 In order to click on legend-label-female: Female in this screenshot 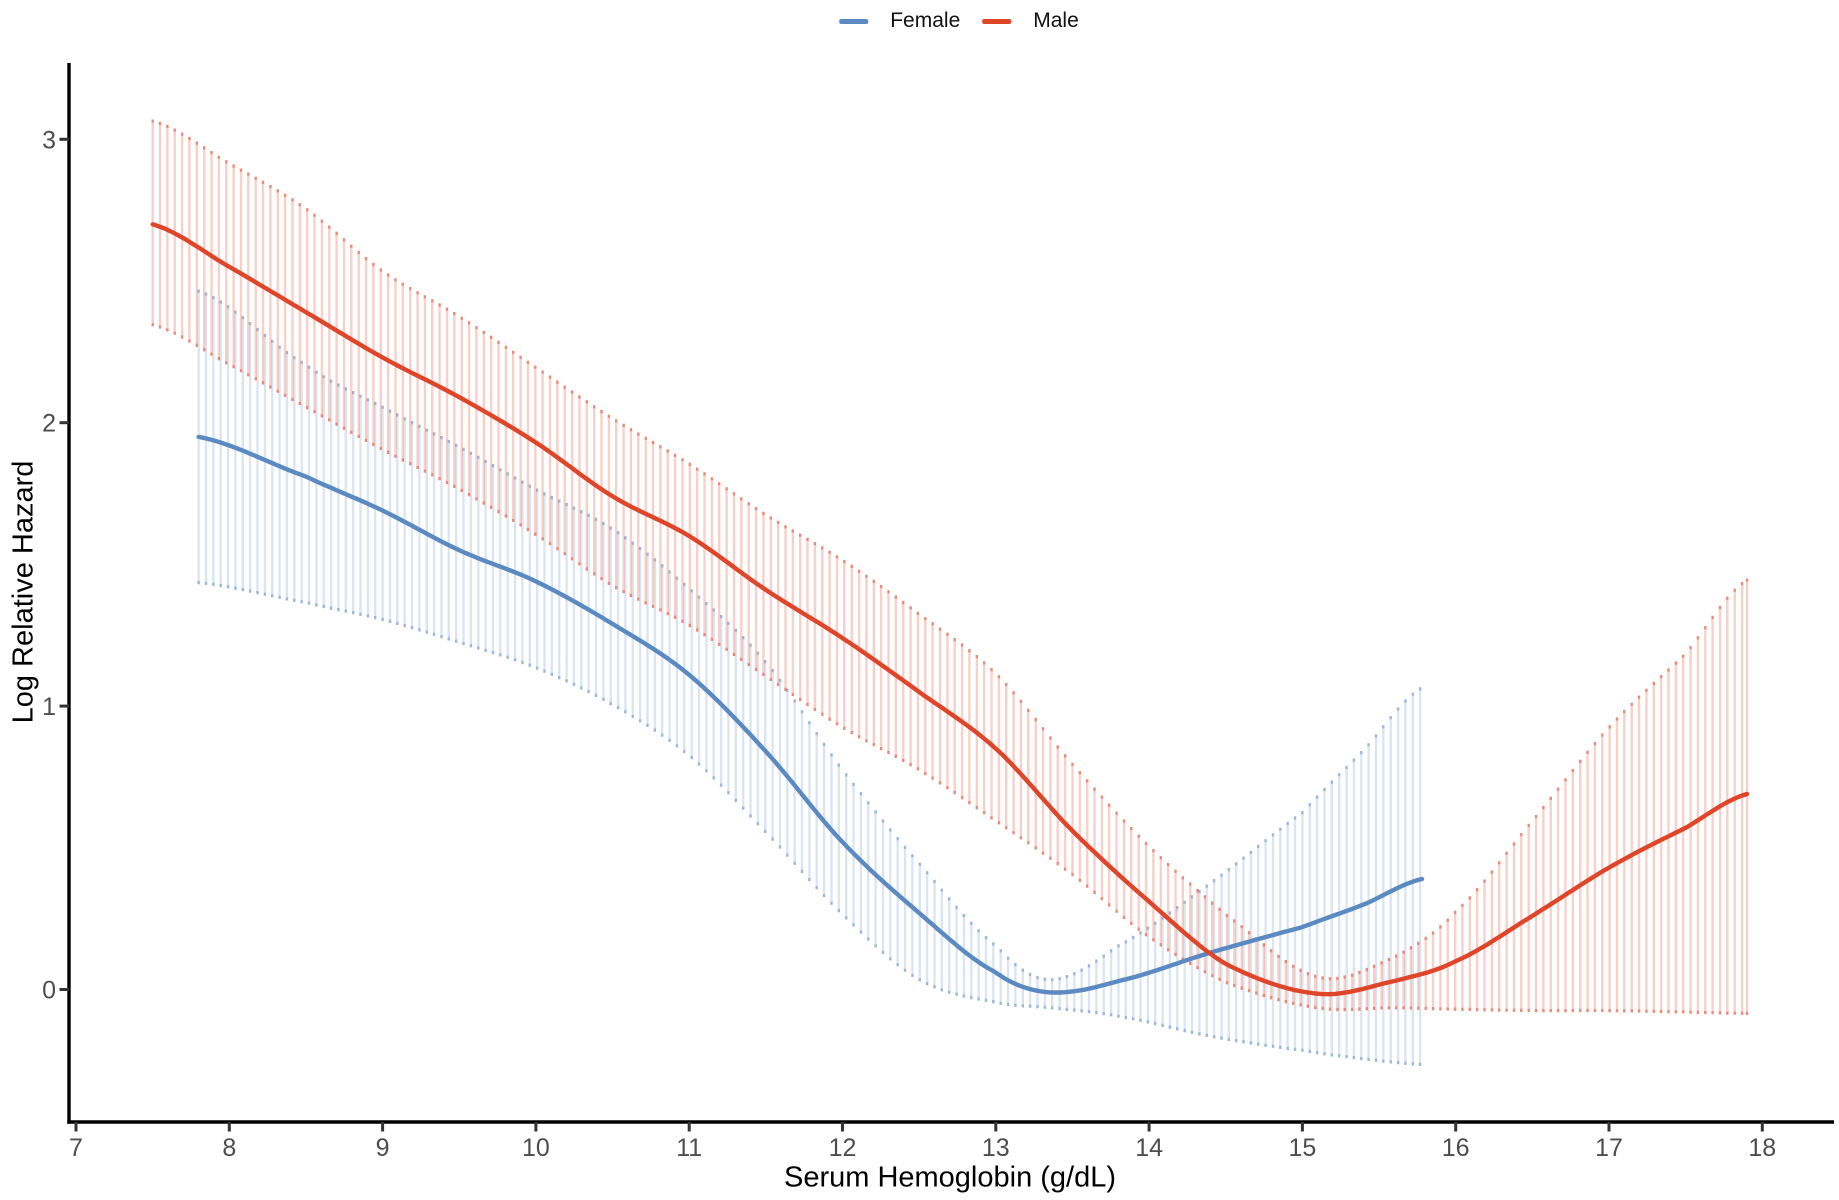, I will do `click(925, 20)`.